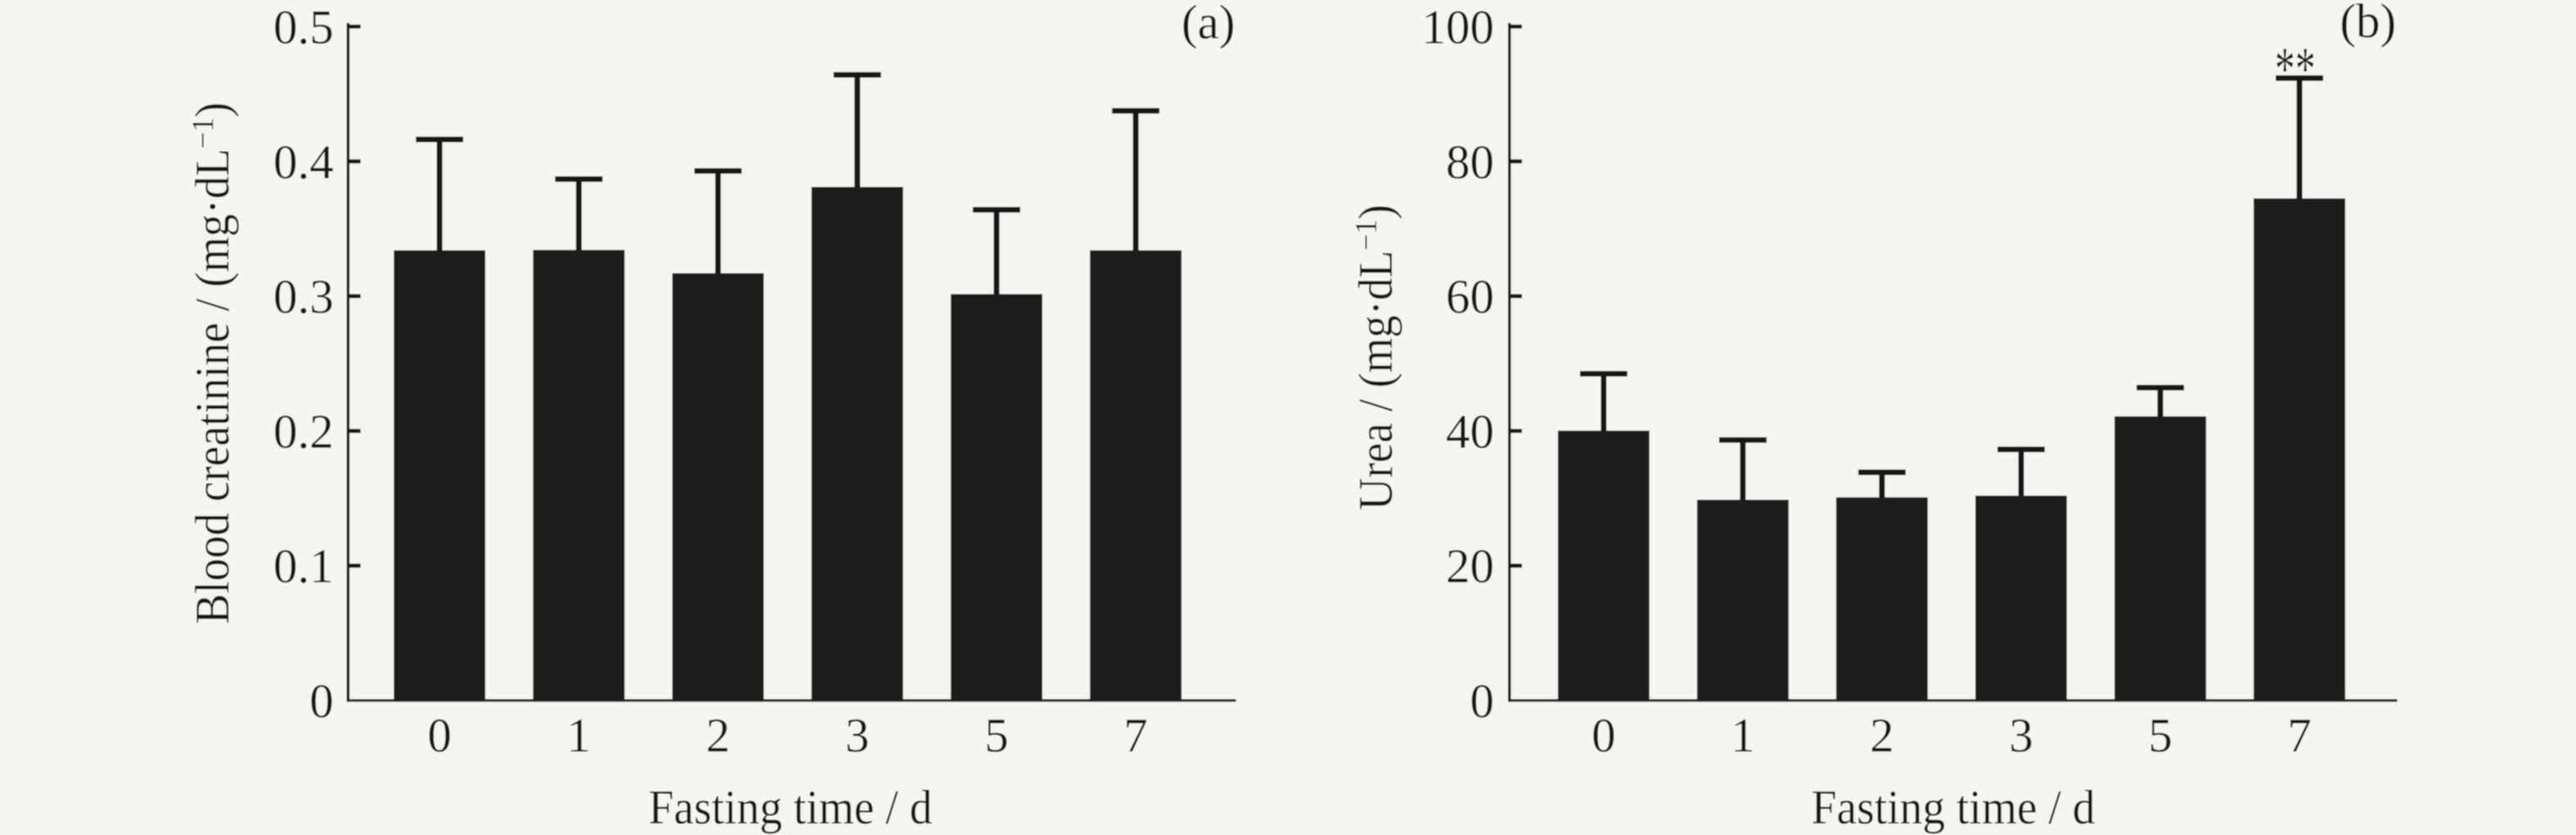 This screenshot has width=2576, height=835. Describe the element at coordinates (1470, 431) in the screenshot. I see `svg-text: 40` at that location.